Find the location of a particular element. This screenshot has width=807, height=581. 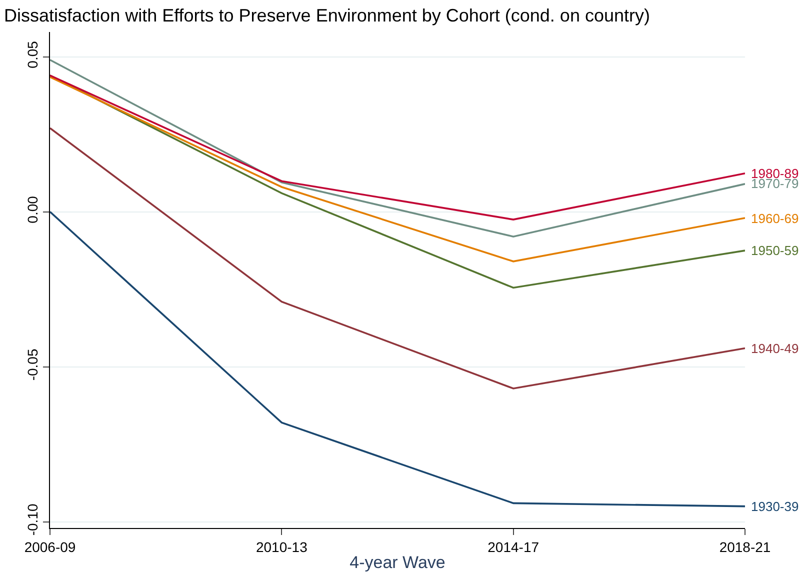

series-label: 1960-69 is located at coordinates (775, 218).